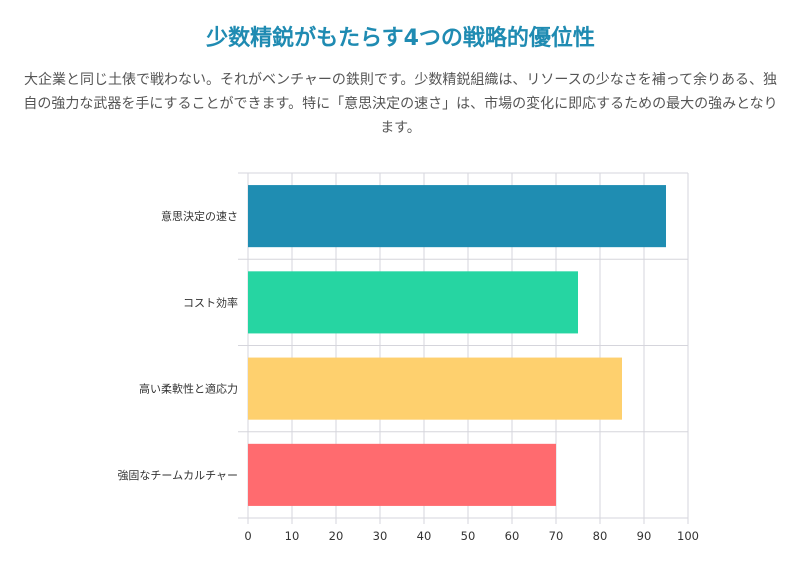 This screenshot has height=566, width=801. I want to click on x-tick-label: 50, so click(468, 536).